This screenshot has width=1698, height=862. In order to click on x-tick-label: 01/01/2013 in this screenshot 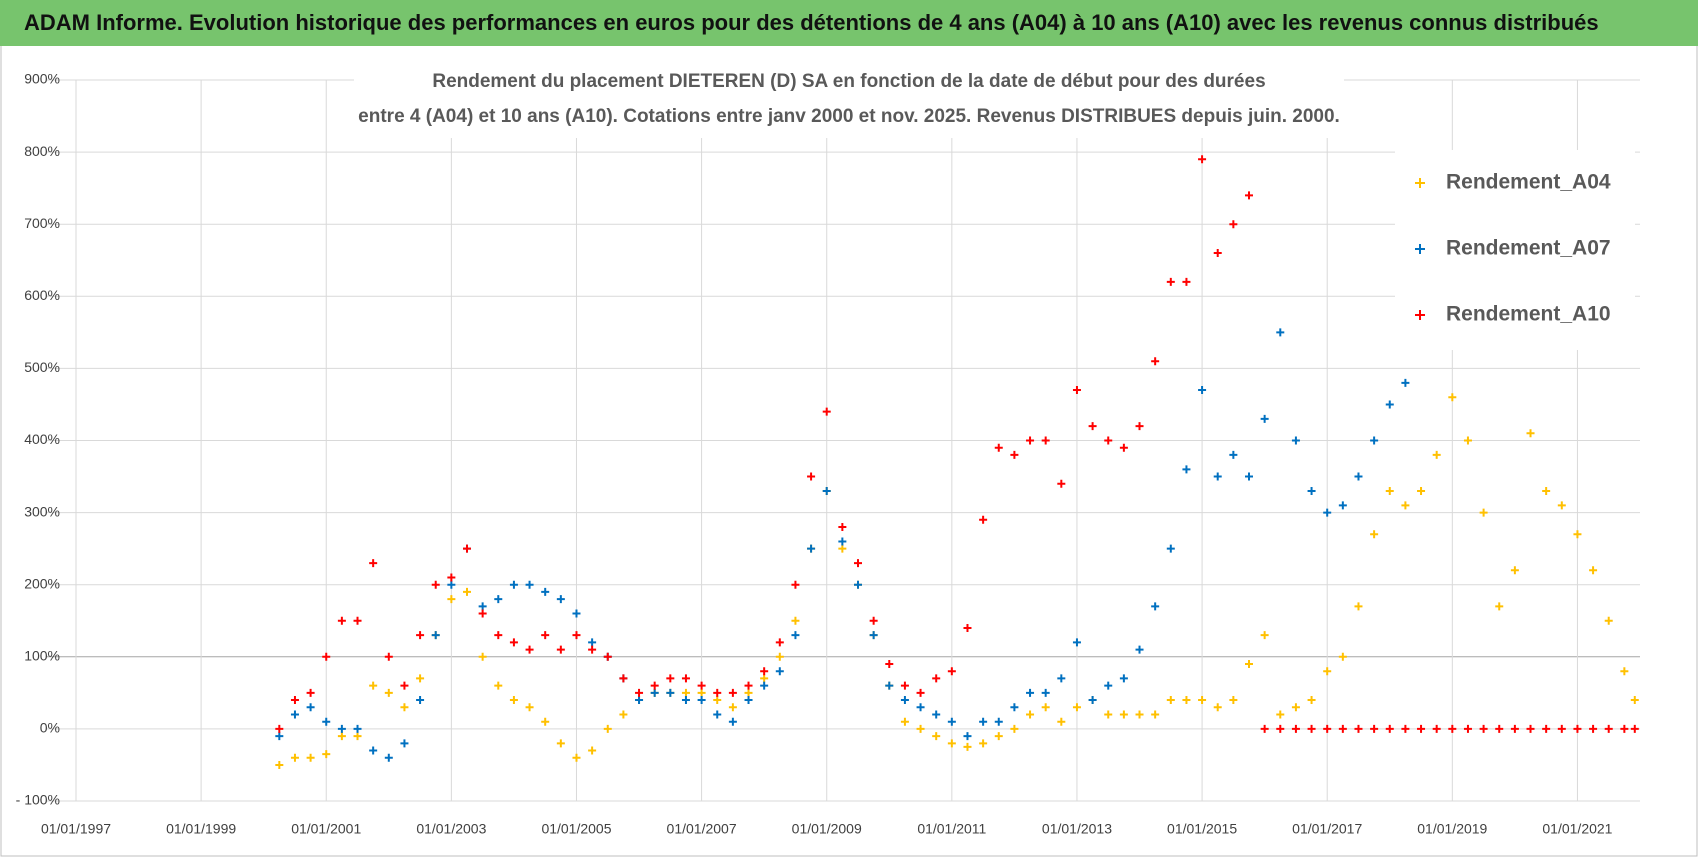, I will do `click(1077, 829)`.